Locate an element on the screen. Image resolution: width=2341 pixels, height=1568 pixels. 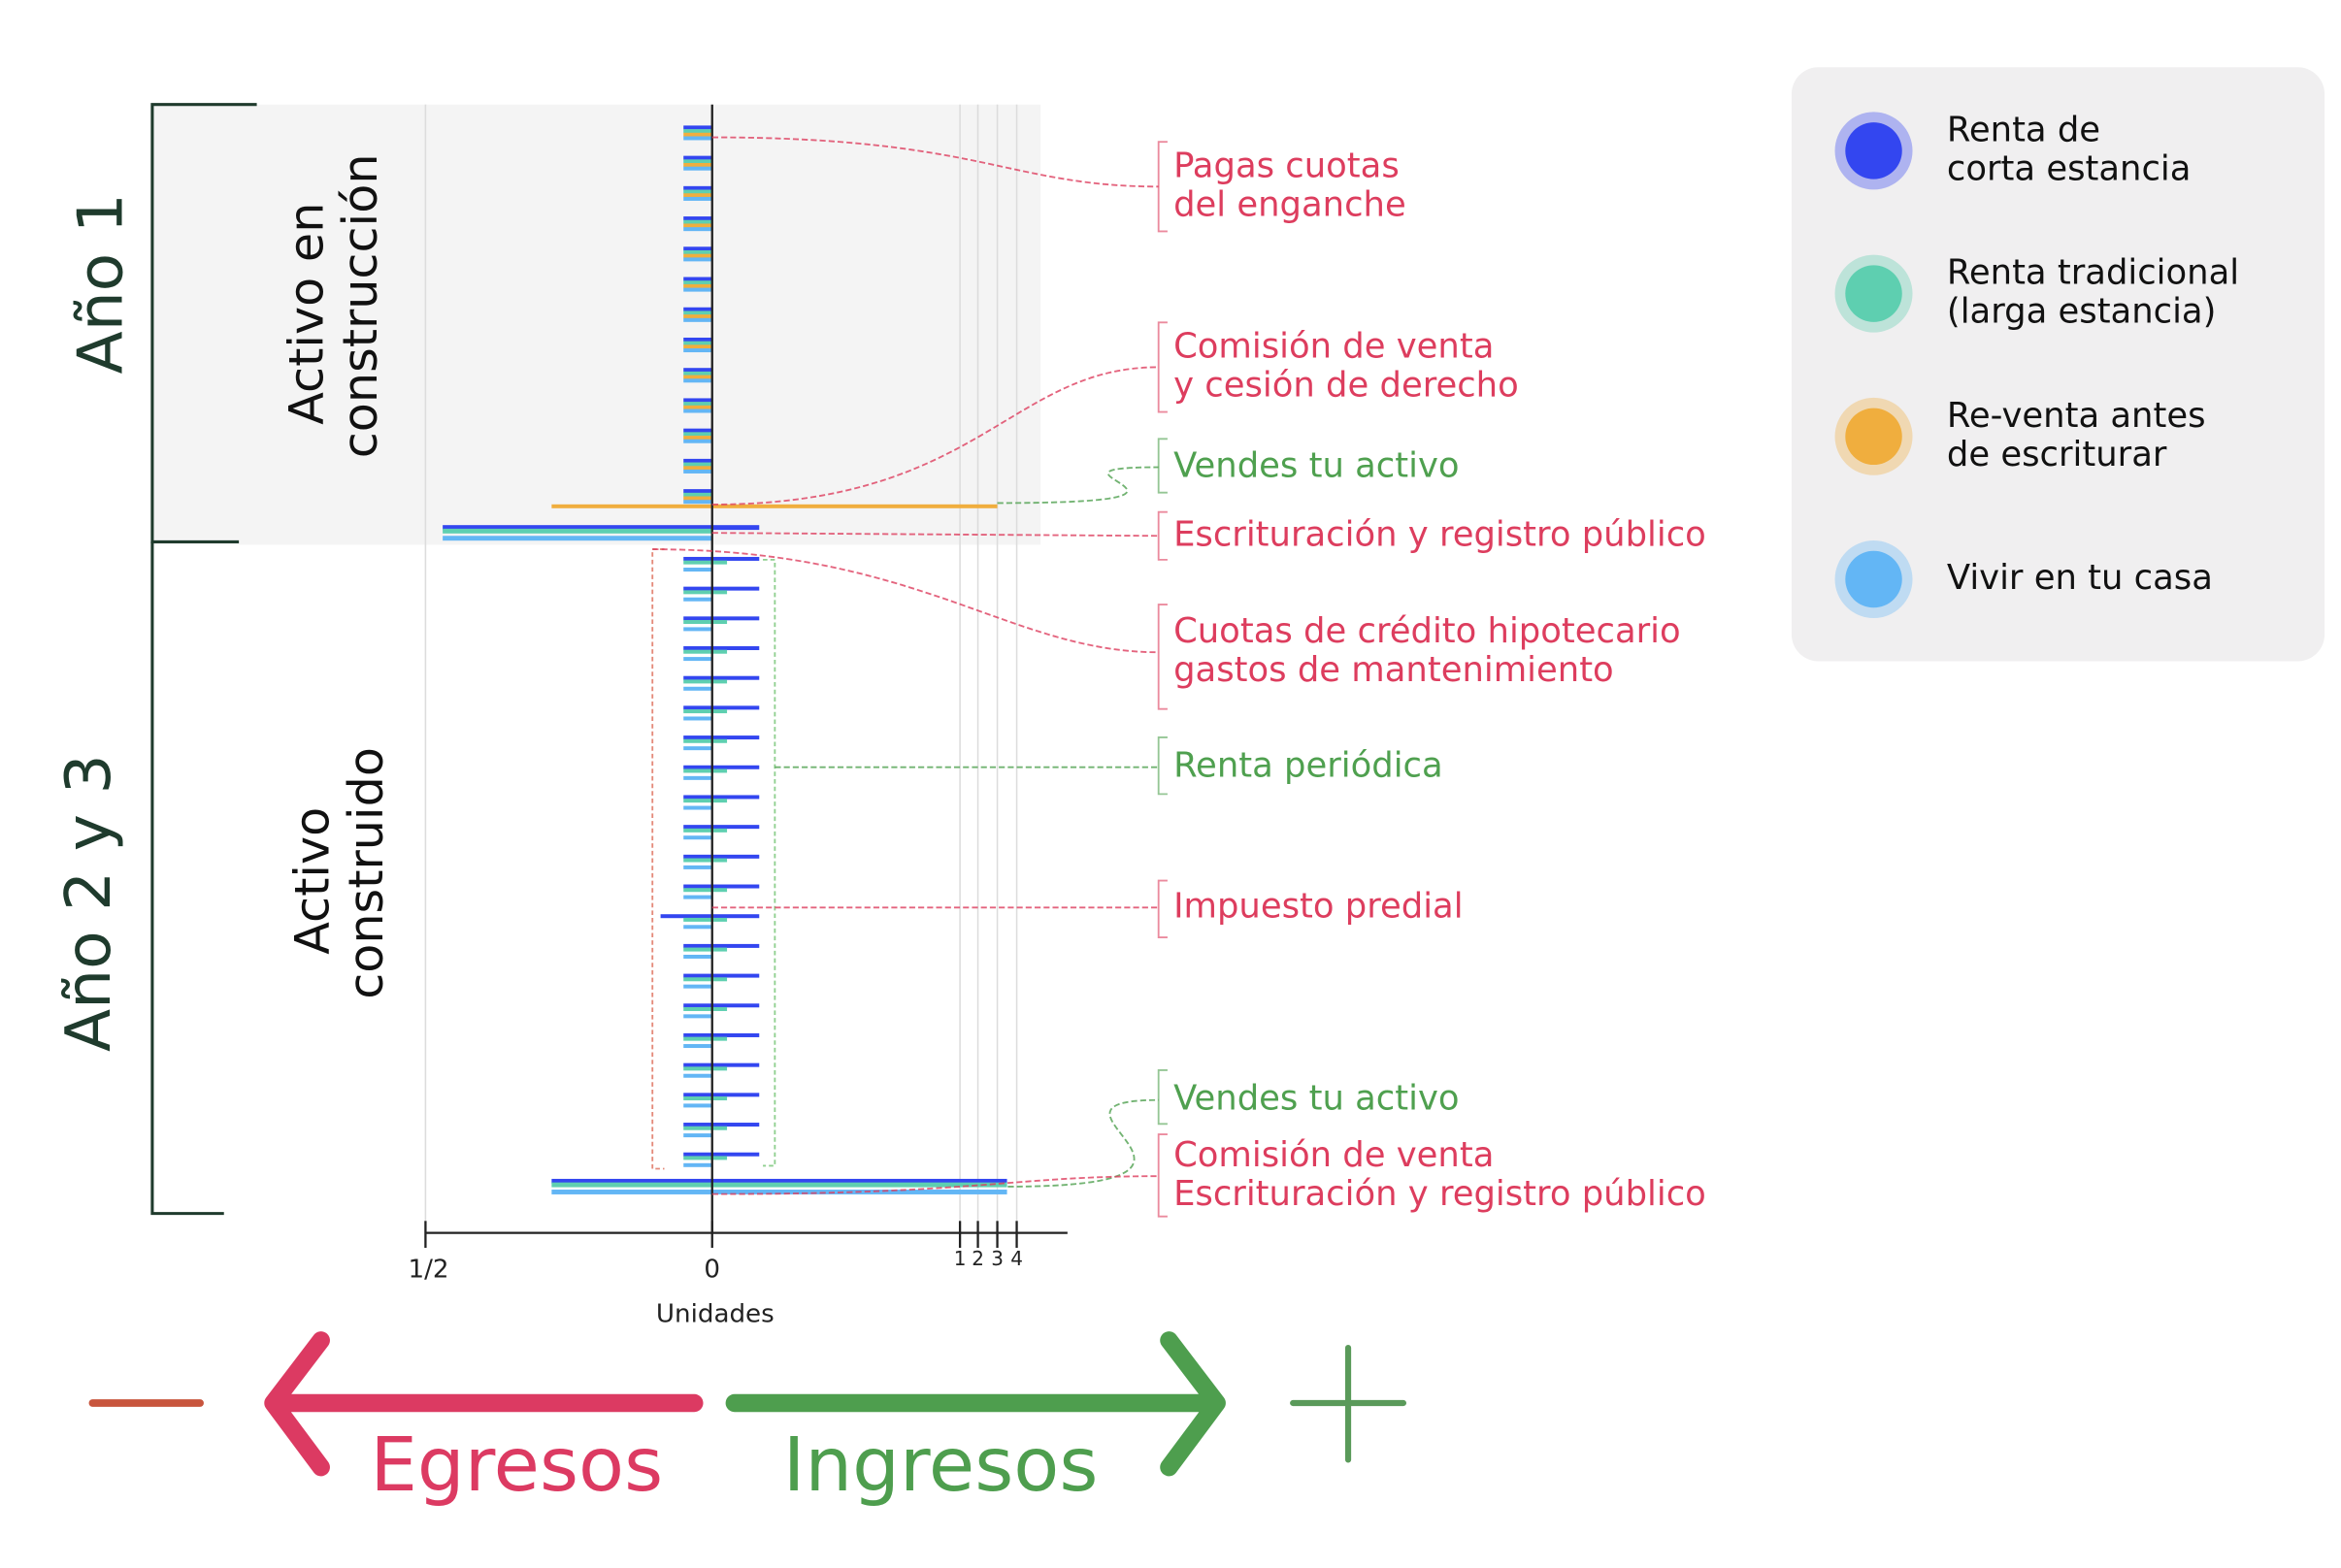
x-axis-title: Unidades is located at coordinates (715, 1314).